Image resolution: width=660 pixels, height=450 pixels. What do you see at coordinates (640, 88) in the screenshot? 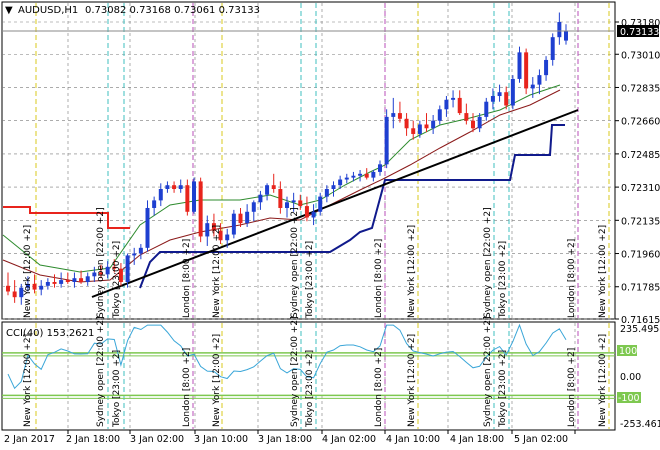
I see `price-tick-label: 0.72835` at bounding box center [640, 88].